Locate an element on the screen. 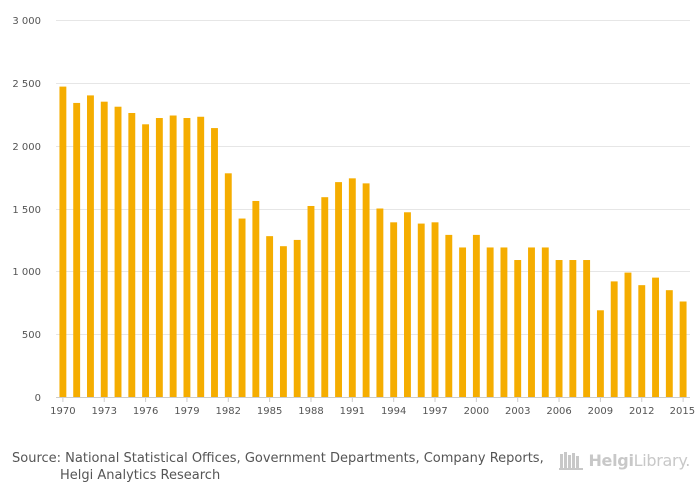  x-tick-label: 1970 is located at coordinates (62, 411).